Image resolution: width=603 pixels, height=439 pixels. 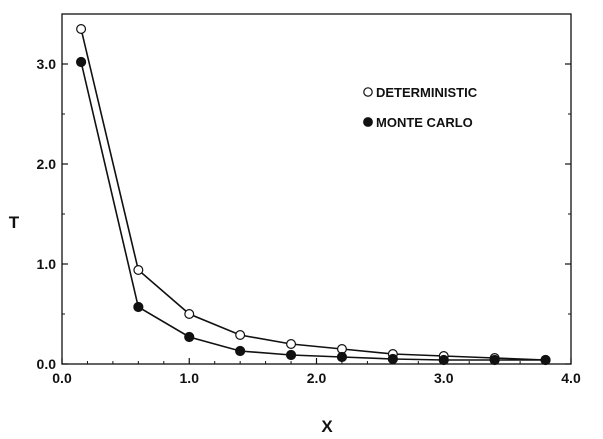 What do you see at coordinates (571, 378) in the screenshot?
I see `x-tick-label: 4.0` at bounding box center [571, 378].